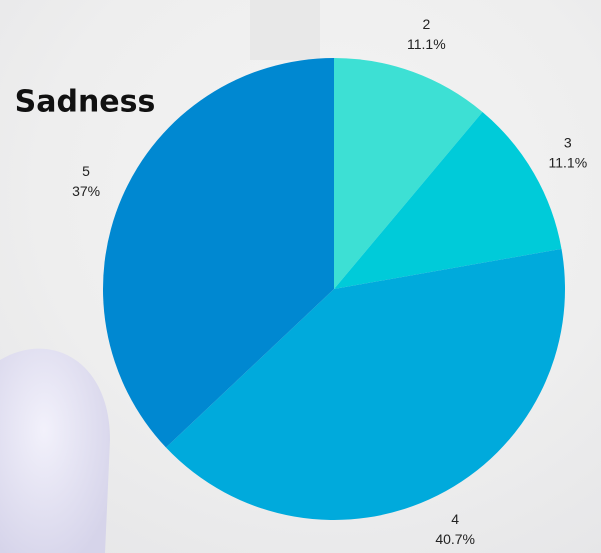 This screenshot has width=601, height=553. I want to click on background-blur, so click(285, 30).